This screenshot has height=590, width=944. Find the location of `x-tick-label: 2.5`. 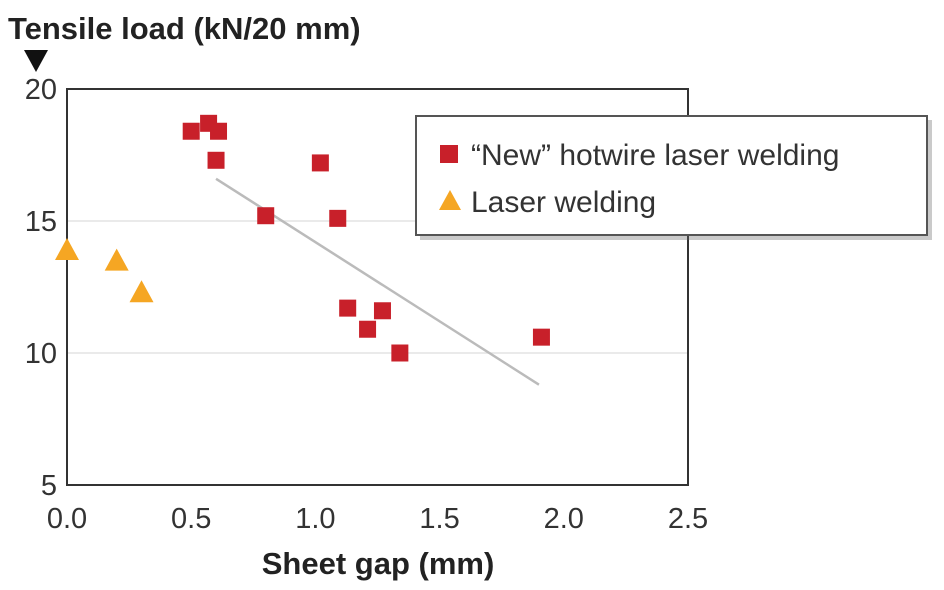

x-tick-label: 2.5 is located at coordinates (688, 519).